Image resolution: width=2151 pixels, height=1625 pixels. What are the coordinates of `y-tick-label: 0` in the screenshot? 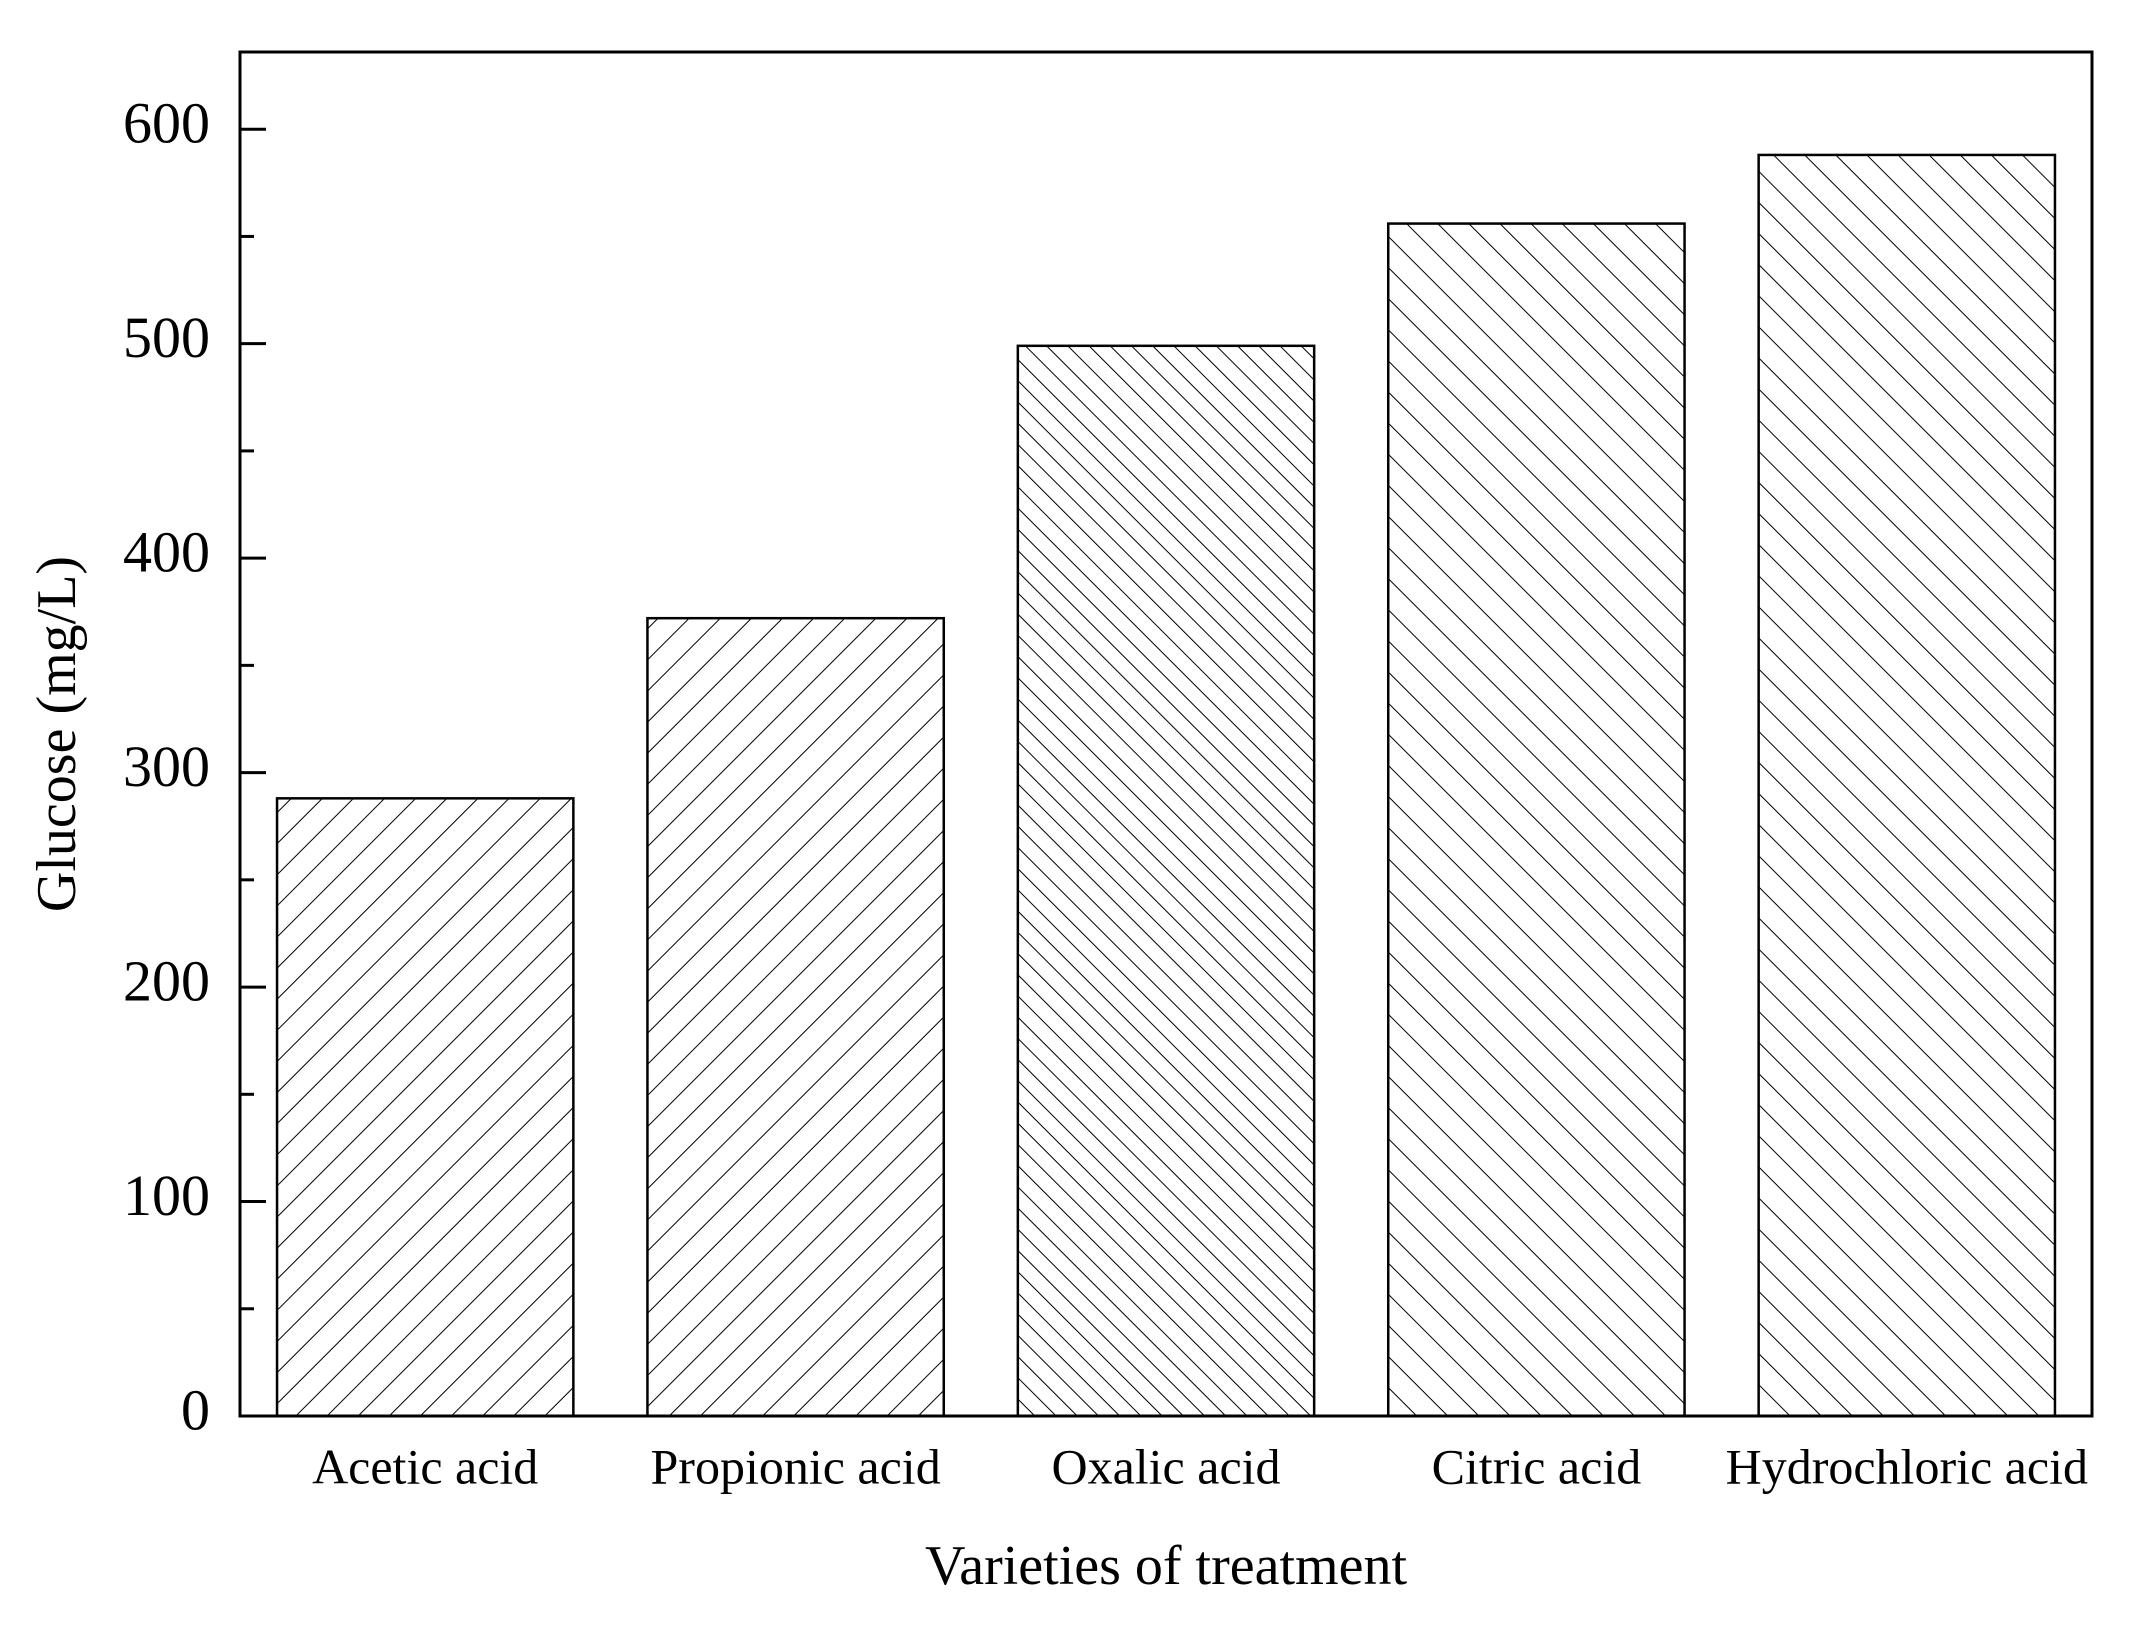 It's located at (195, 1409).